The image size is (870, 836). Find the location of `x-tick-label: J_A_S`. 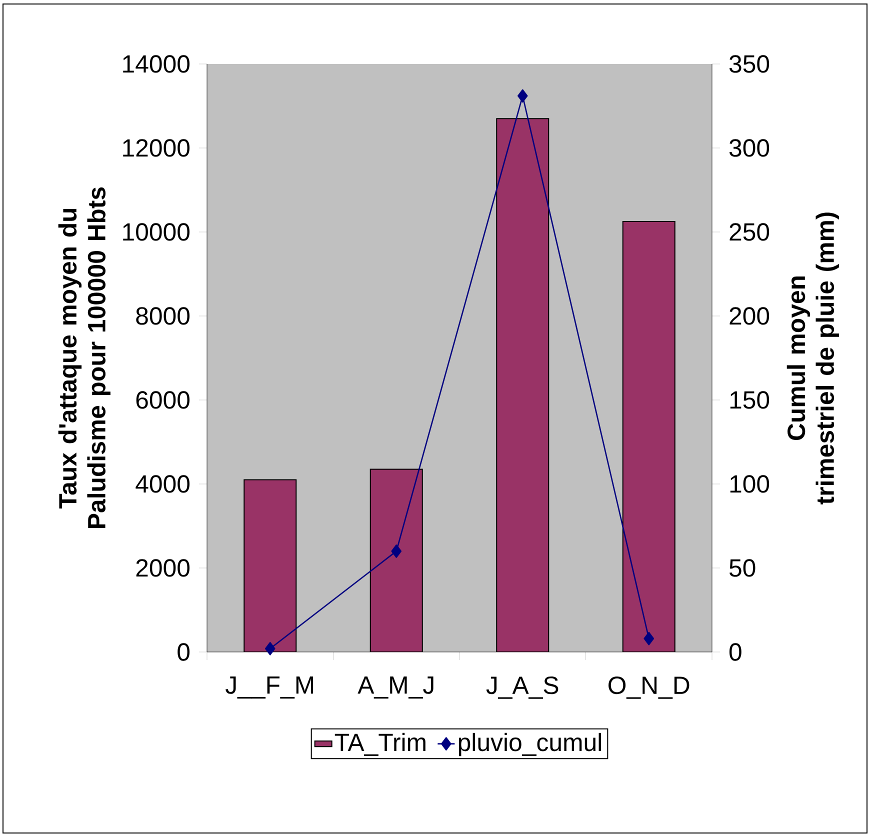

x-tick-label: J_A_S is located at coordinates (522, 687).